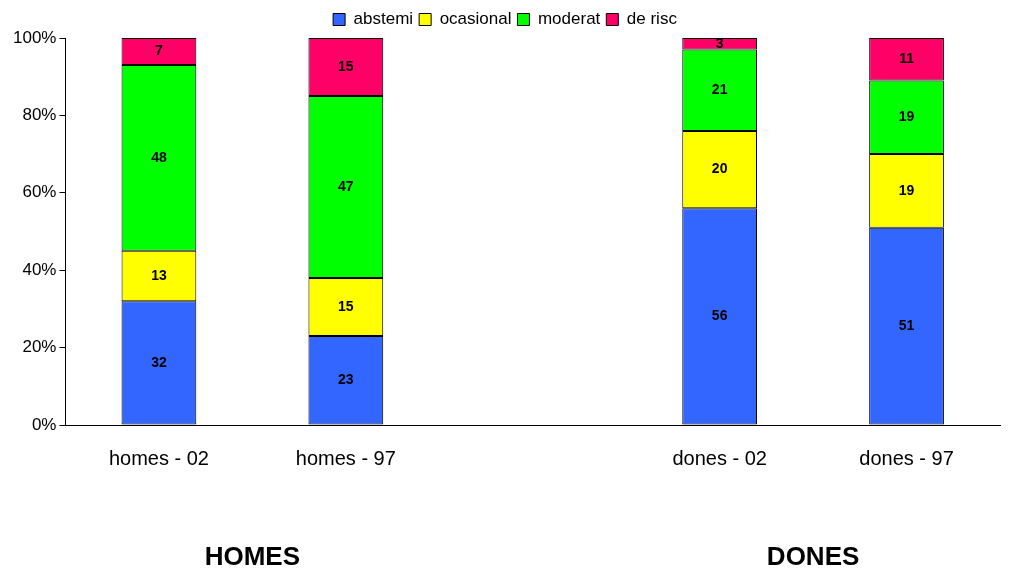 Image resolution: width=1015 pixels, height=570 pixels. I want to click on legend-label: moderat, so click(569, 19).